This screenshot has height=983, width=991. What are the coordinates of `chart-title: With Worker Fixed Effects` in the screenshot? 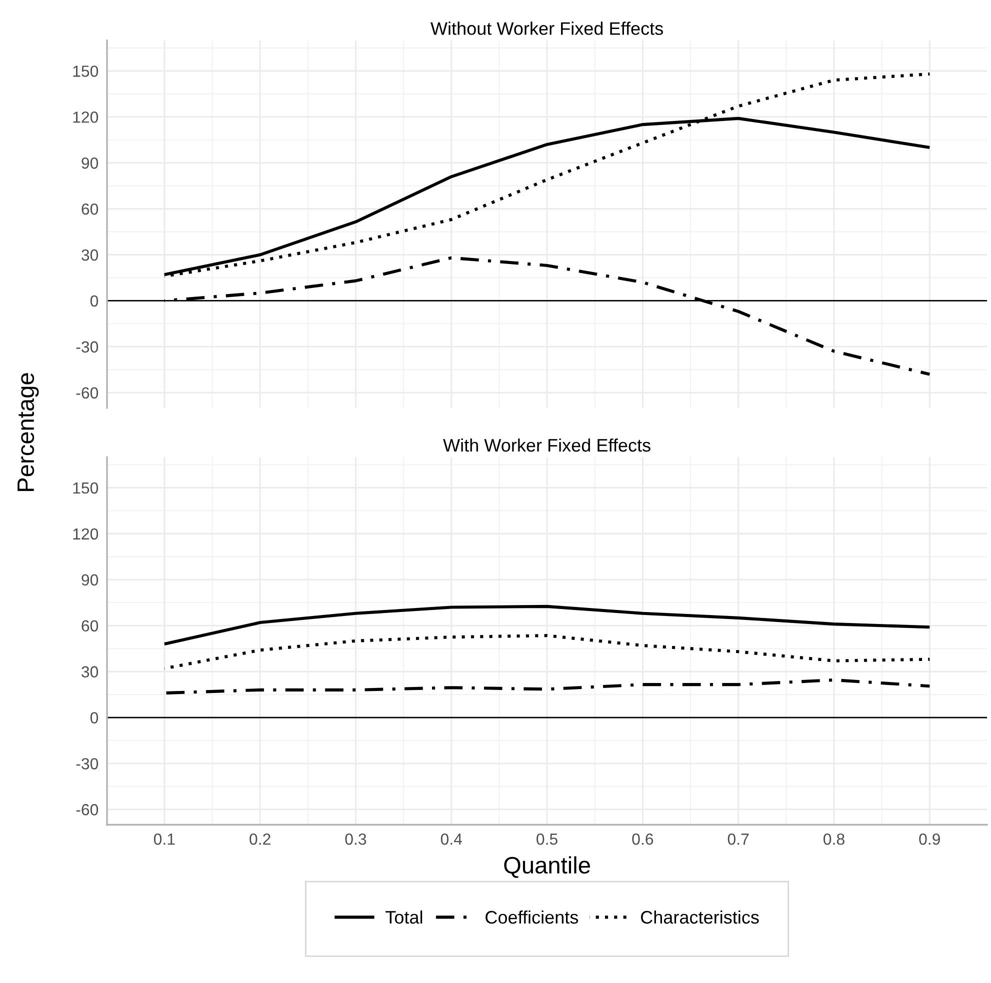 It's located at (546, 445).